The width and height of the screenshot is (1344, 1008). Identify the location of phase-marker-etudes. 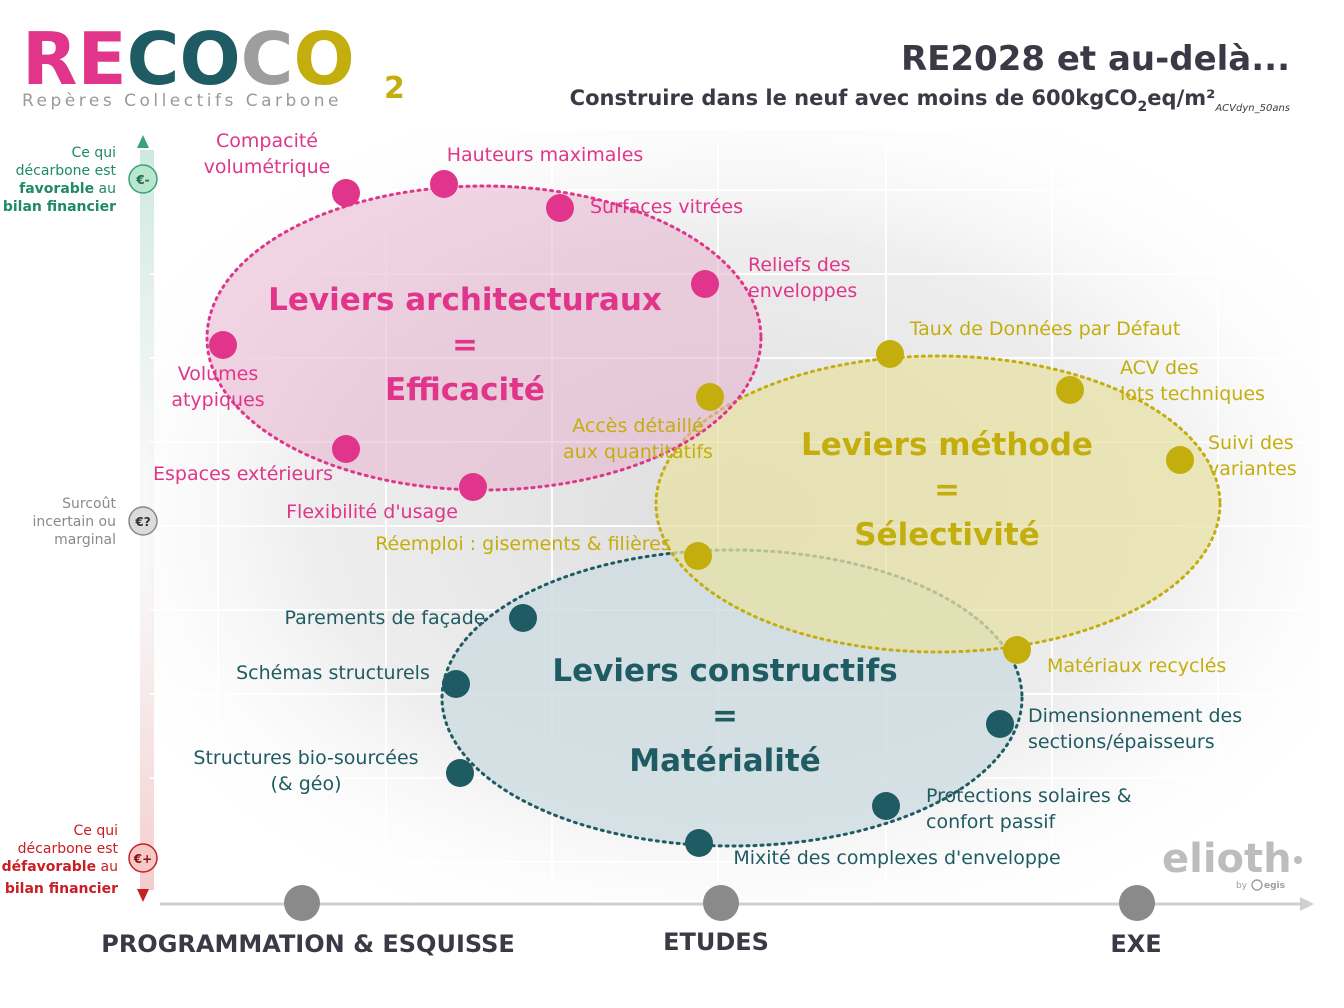
(721, 903).